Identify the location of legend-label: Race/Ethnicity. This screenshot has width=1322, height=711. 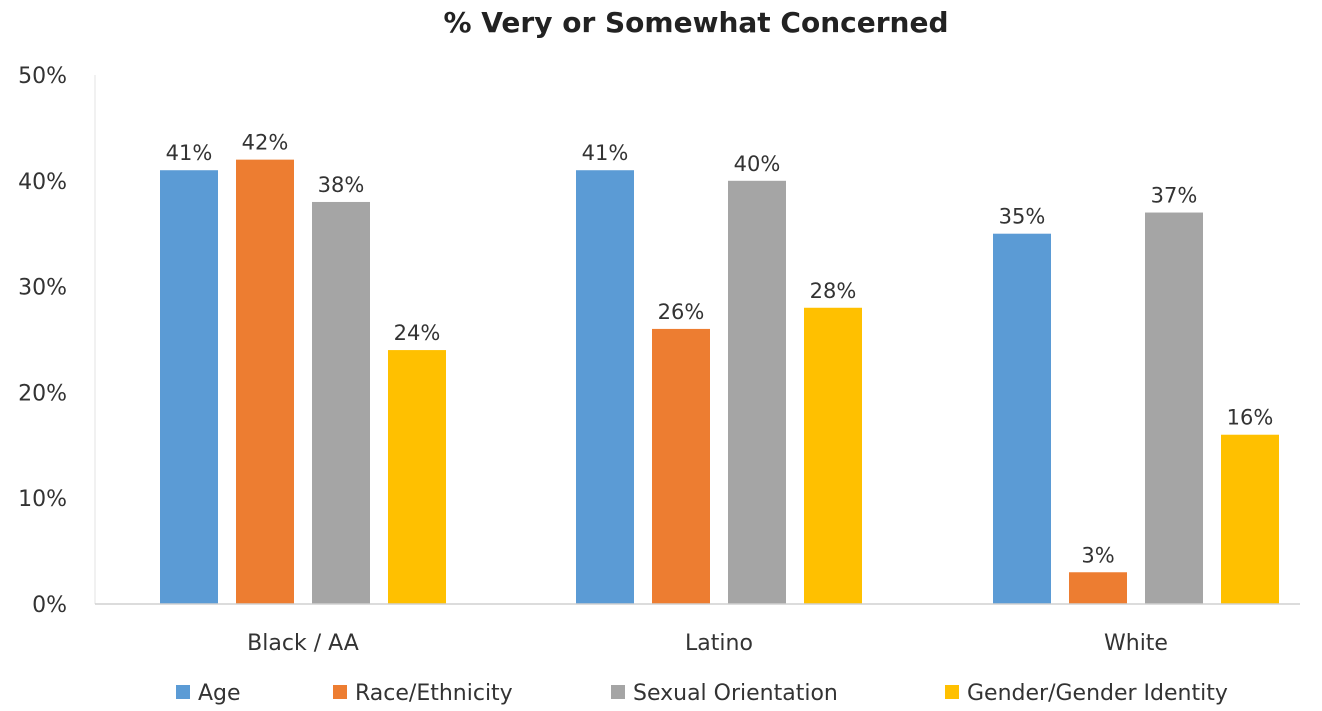
(434, 693).